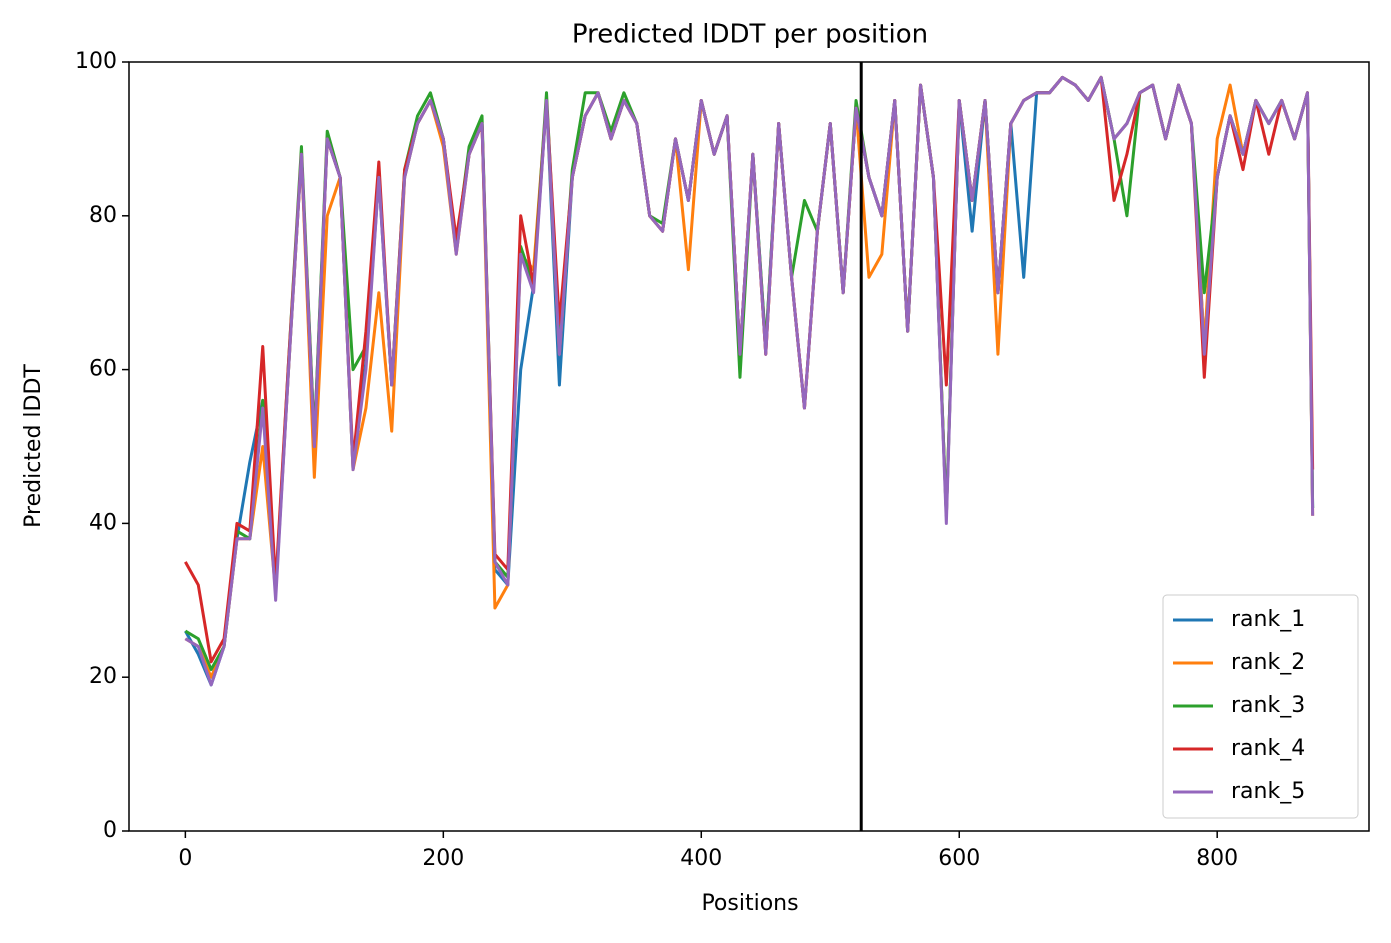 This screenshot has height=943, width=1391. What do you see at coordinates (1217, 858) in the screenshot?
I see `x-tick-label: 800` at bounding box center [1217, 858].